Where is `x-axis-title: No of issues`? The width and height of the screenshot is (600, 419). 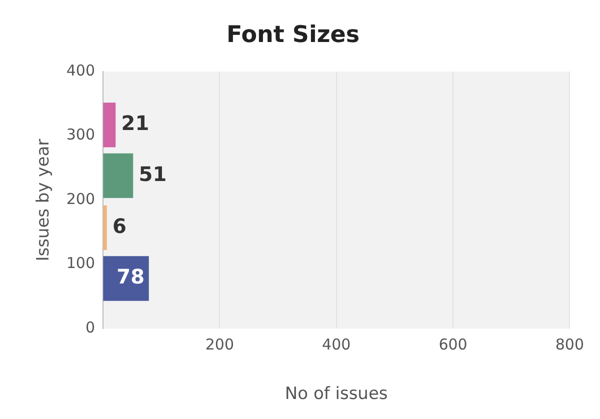 x-axis-title: No of issues is located at coordinates (336, 394).